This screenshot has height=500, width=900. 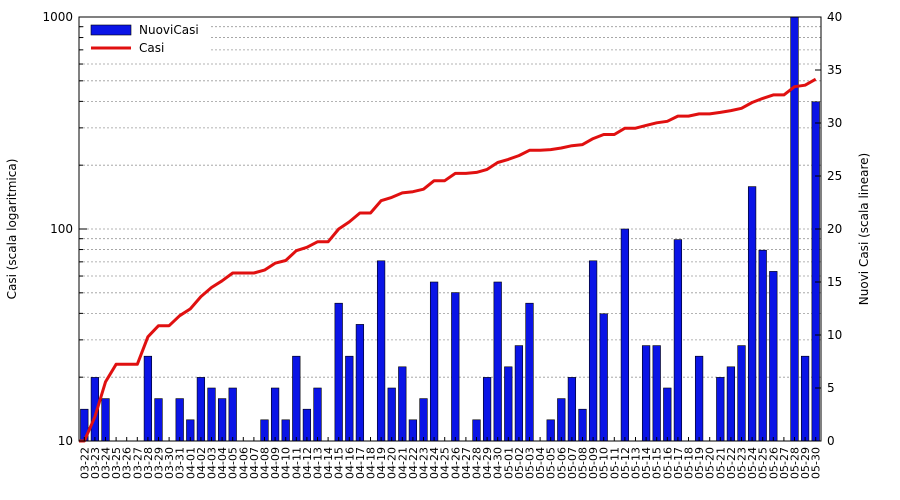 What do you see at coordinates (127, 463) in the screenshot?
I see `x-tick-label: 03-26` at bounding box center [127, 463].